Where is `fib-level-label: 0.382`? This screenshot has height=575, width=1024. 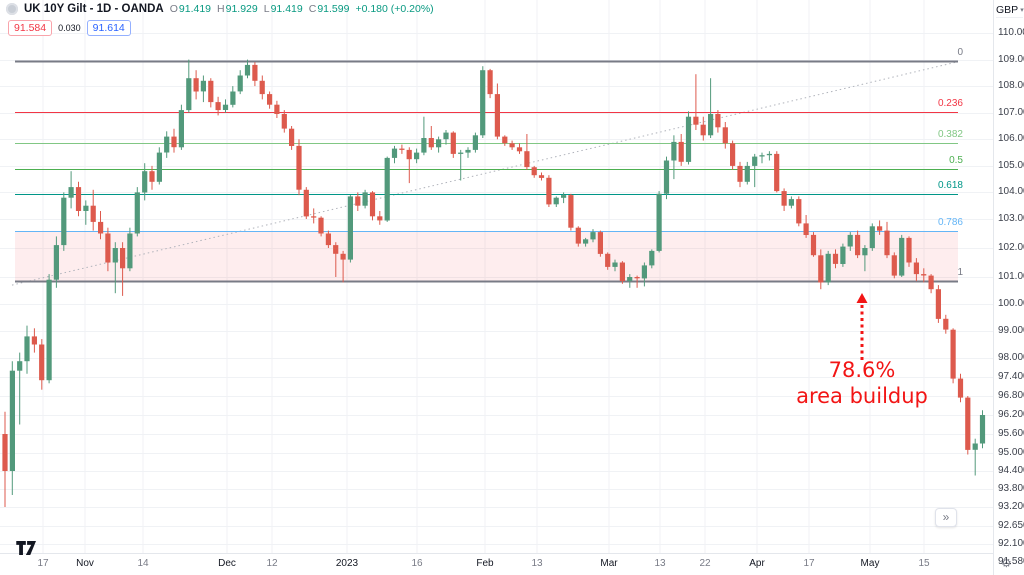
fib-level-label: 0.382 is located at coordinates (950, 134).